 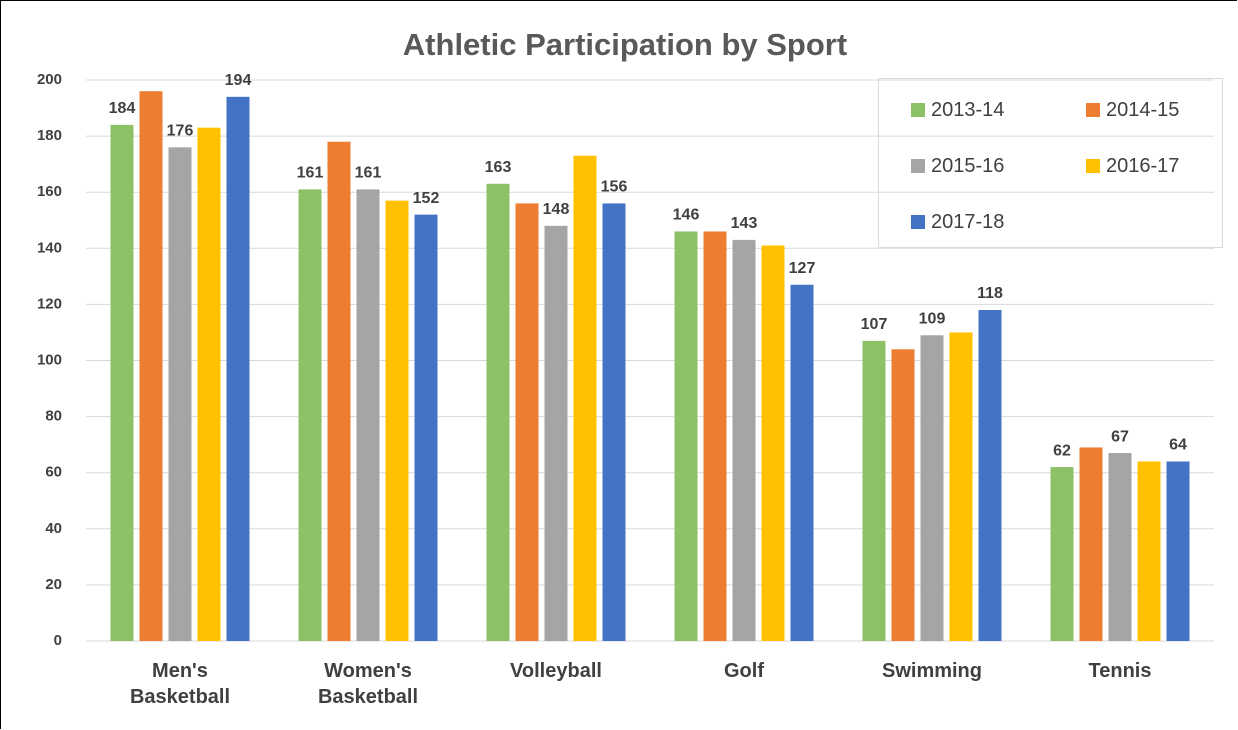 I want to click on y-tick-label: 180, so click(x=49, y=135).